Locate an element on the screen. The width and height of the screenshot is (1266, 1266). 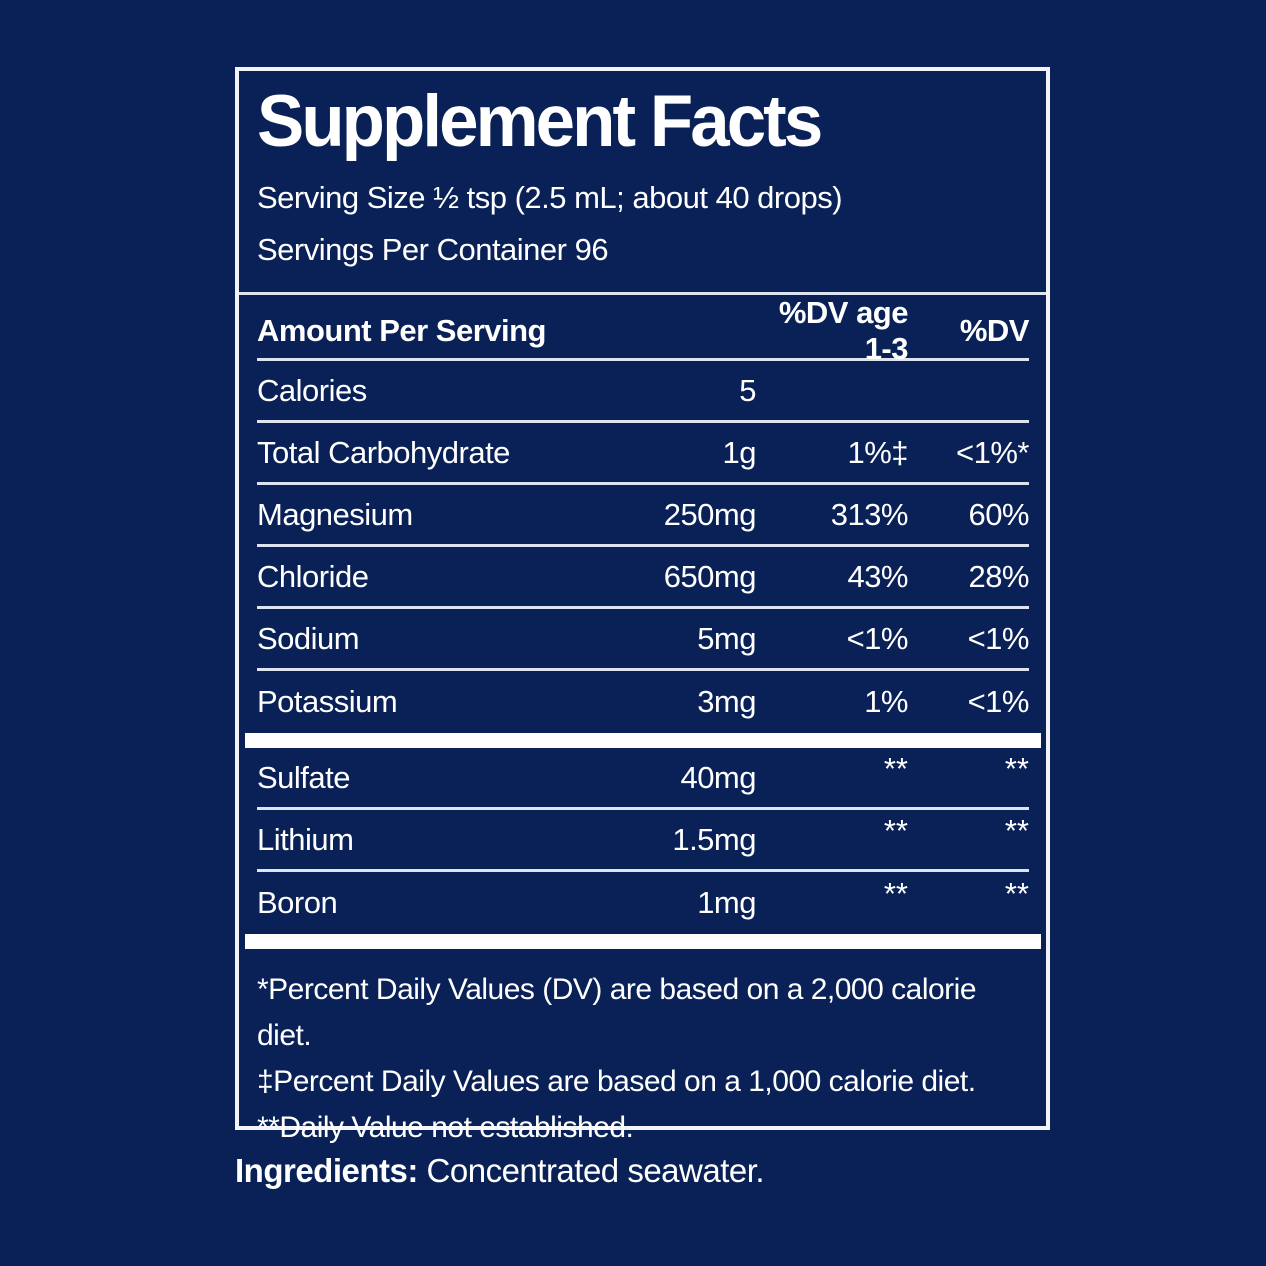
table-row: Total Carbohydrate 1g 1%‡ <1%* is located at coordinates (643, 454).